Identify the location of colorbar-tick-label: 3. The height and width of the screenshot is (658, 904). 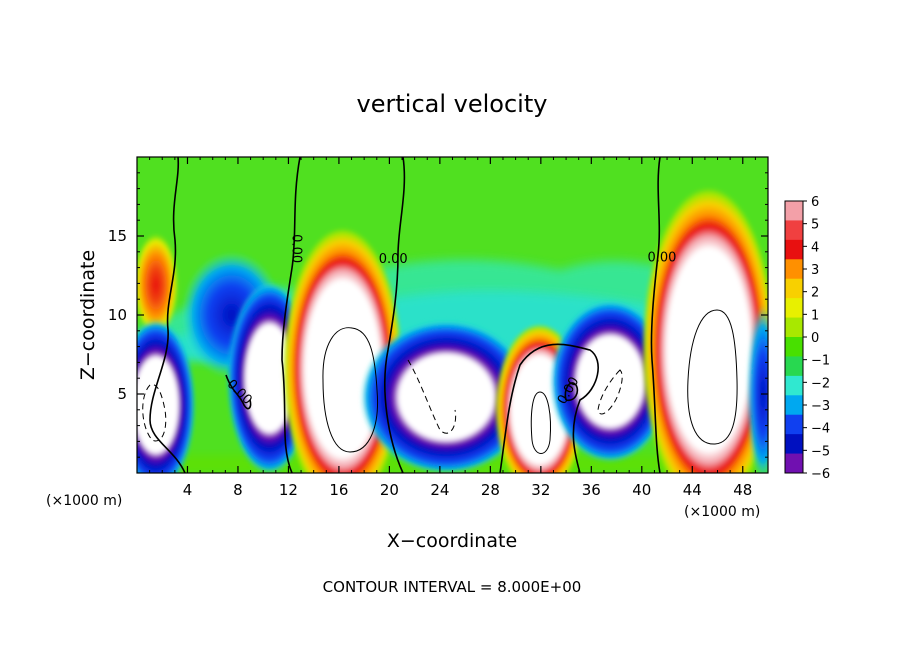
(815, 270).